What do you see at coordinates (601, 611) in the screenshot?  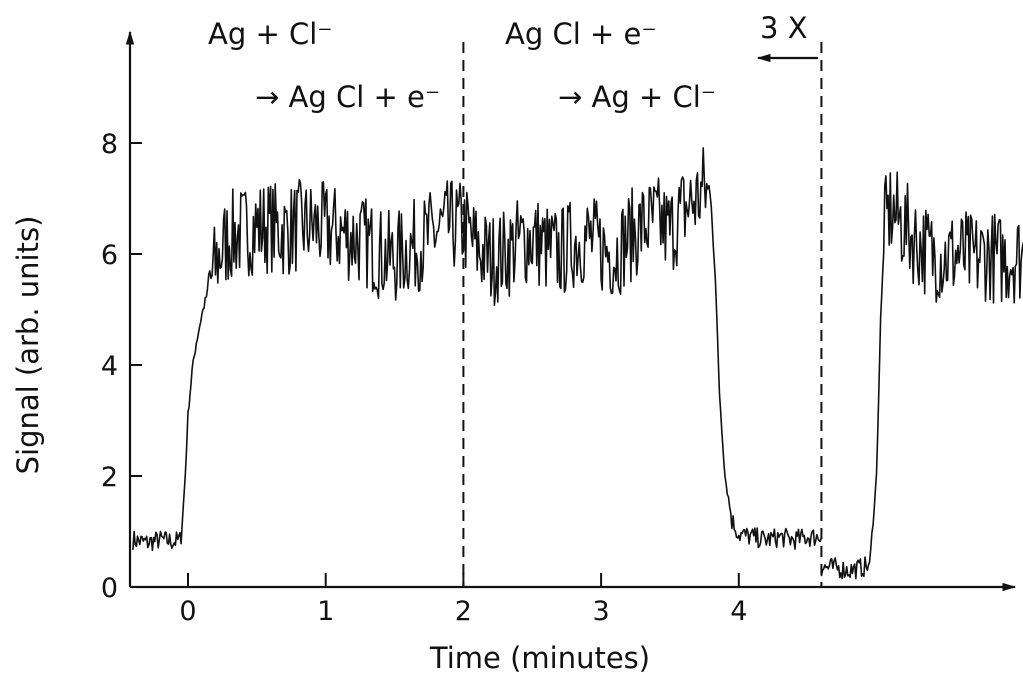 I see `x-tick-label: 3` at bounding box center [601, 611].